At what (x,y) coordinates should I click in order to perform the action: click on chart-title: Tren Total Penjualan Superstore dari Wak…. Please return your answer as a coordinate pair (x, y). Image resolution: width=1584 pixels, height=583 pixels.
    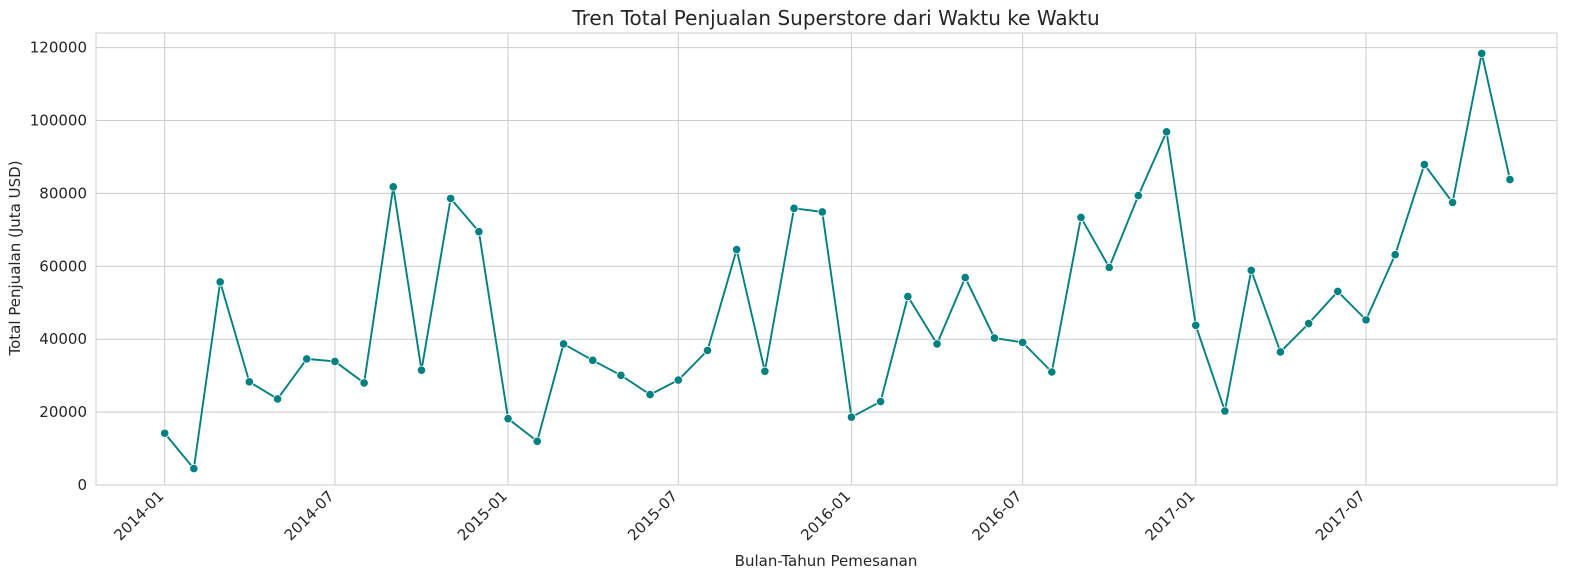
    Looking at the image, I should click on (835, 18).